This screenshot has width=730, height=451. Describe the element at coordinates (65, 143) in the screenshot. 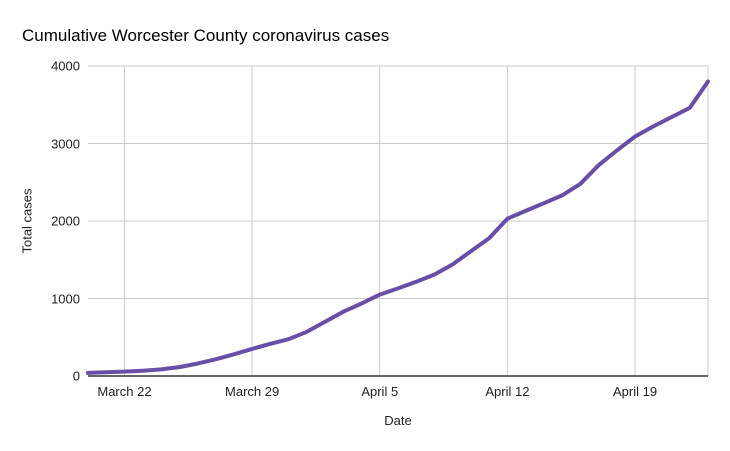

I see `y-tick-label: 3000` at that location.